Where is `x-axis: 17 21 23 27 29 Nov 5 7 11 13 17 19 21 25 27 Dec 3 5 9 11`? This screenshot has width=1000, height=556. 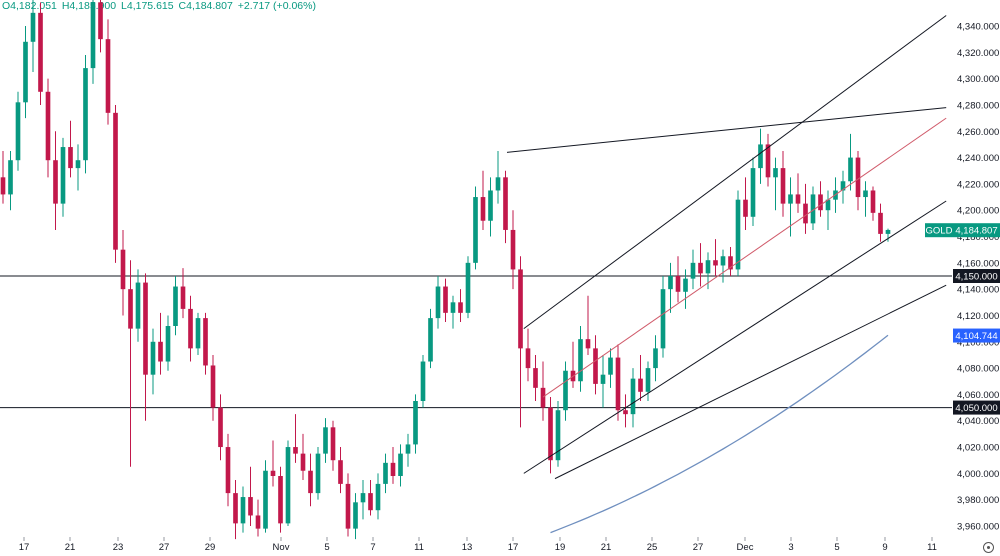
x-axis: 17 21 23 27 29 Nov 5 7 11 13 17 19 21 25 27 Dec 3 5 9 11 is located at coordinates (478, 545).